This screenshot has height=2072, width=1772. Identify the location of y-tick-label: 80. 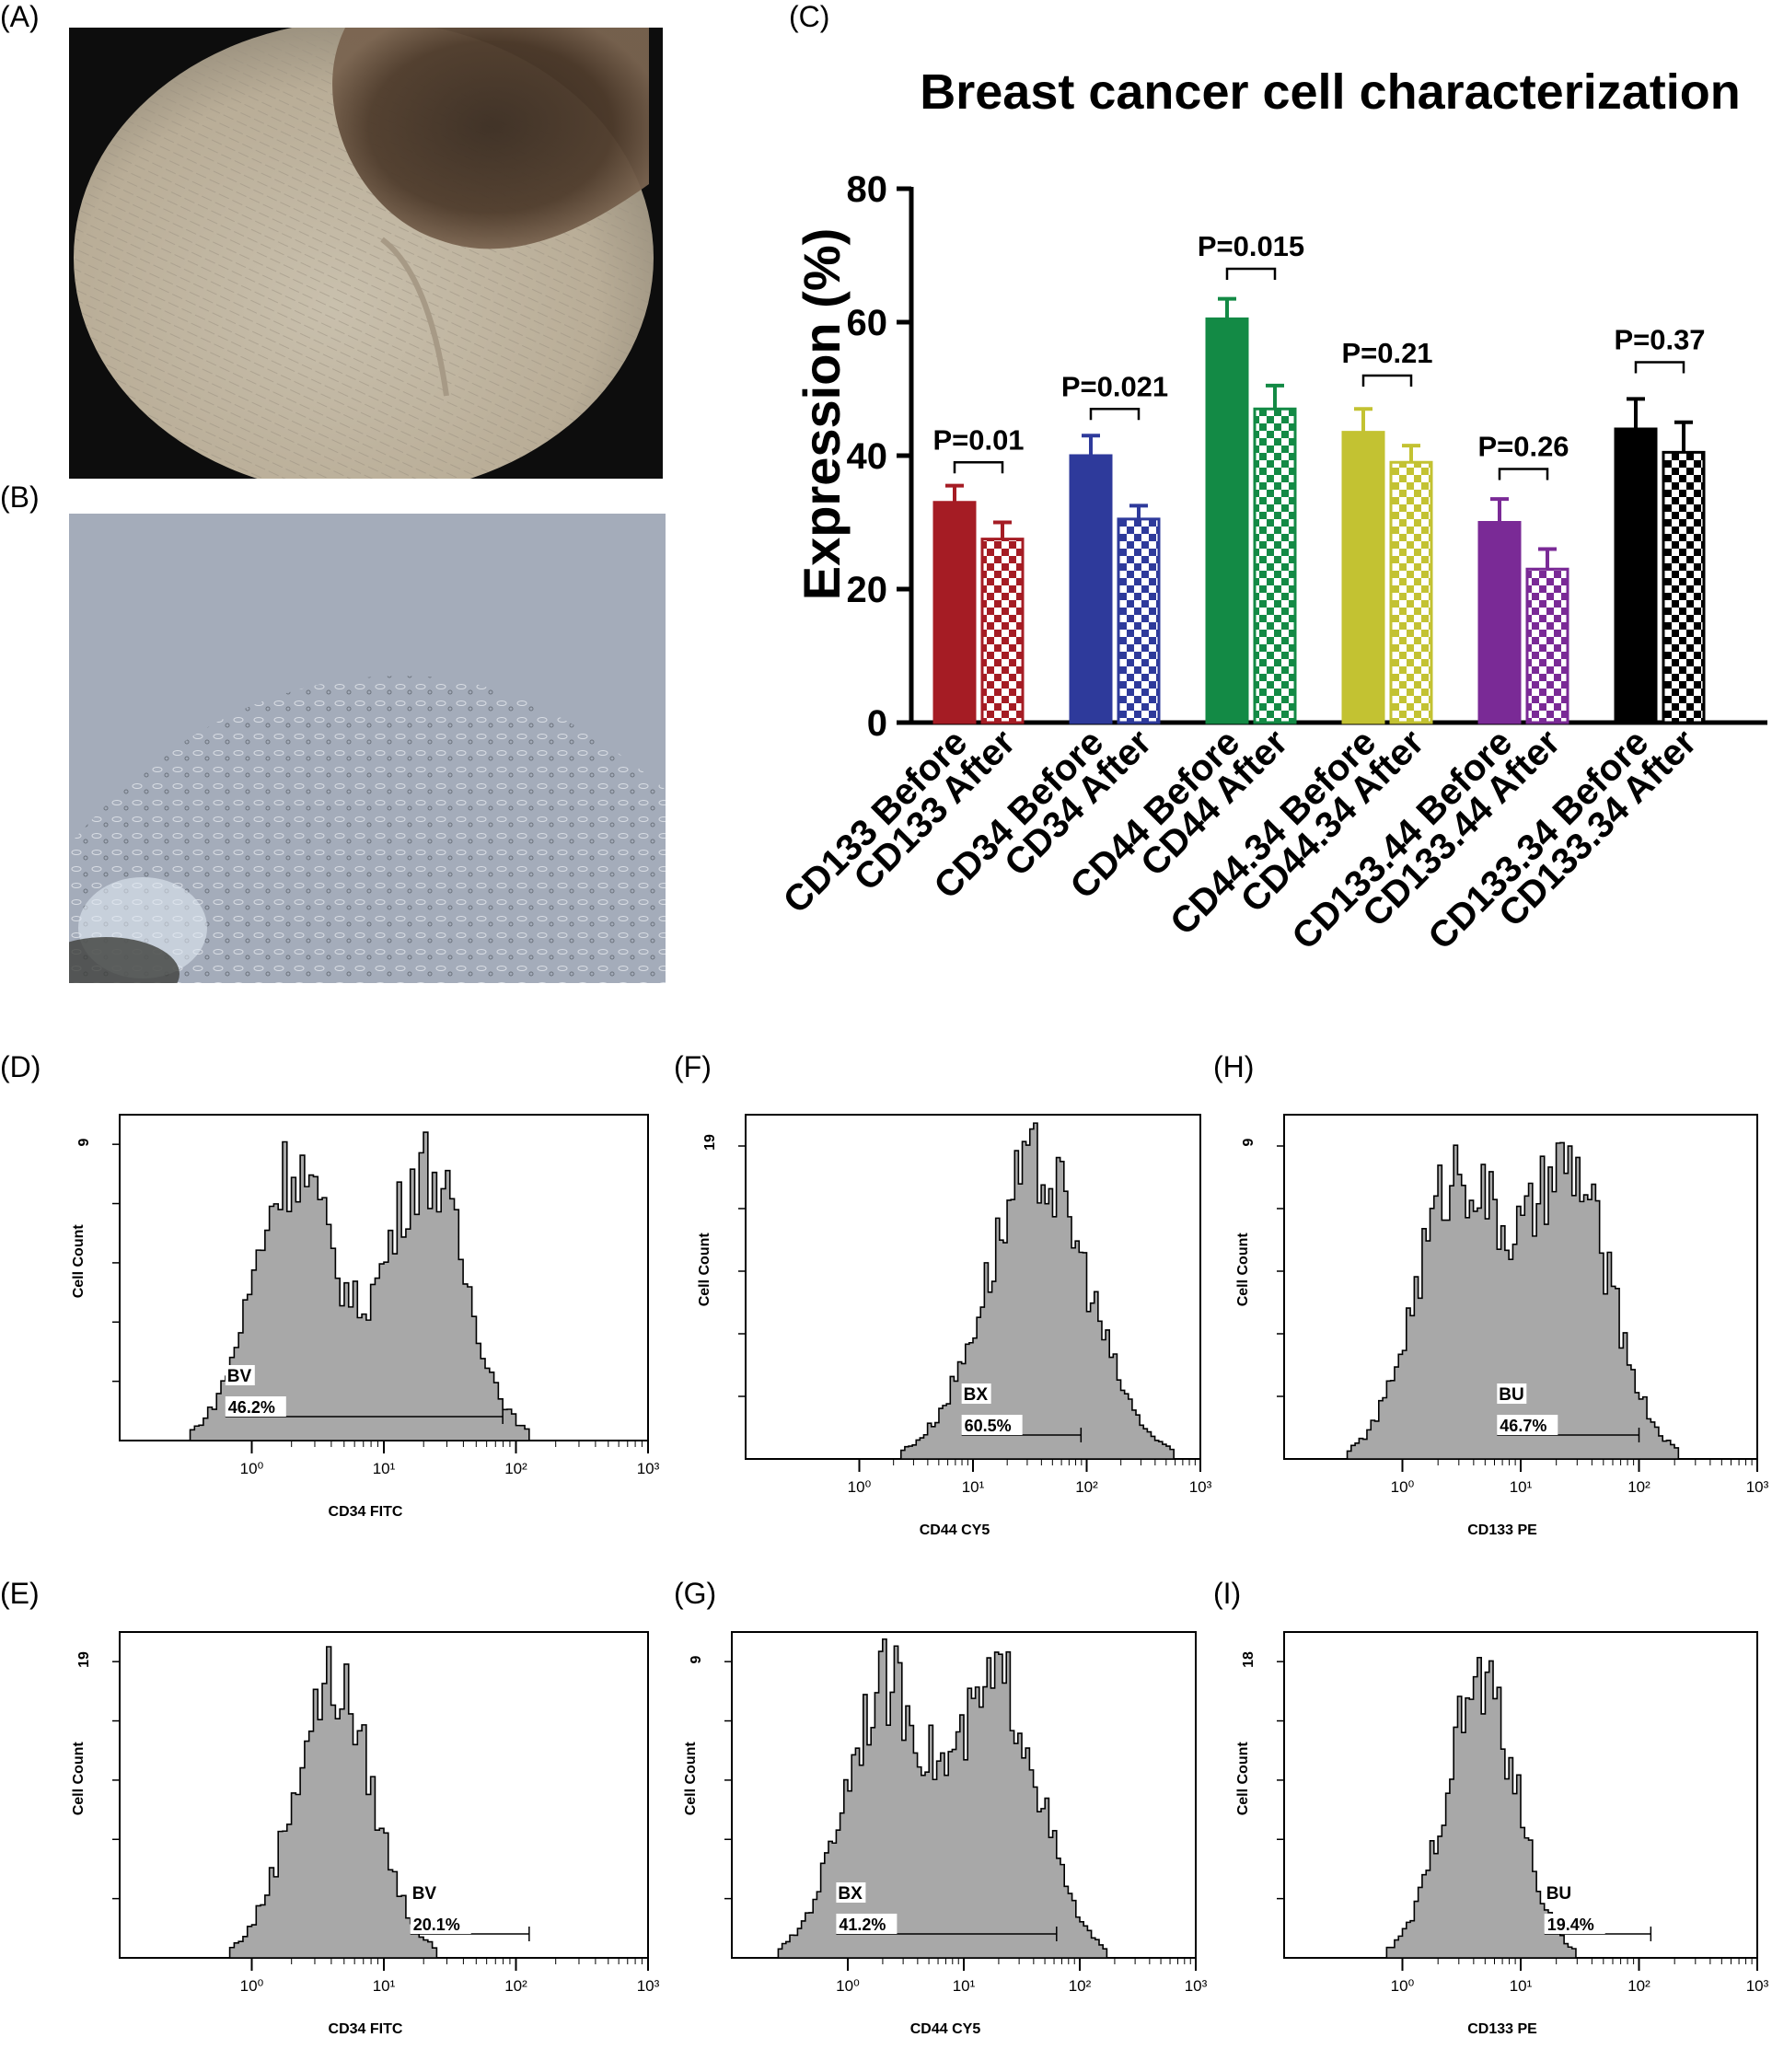
(867, 189).